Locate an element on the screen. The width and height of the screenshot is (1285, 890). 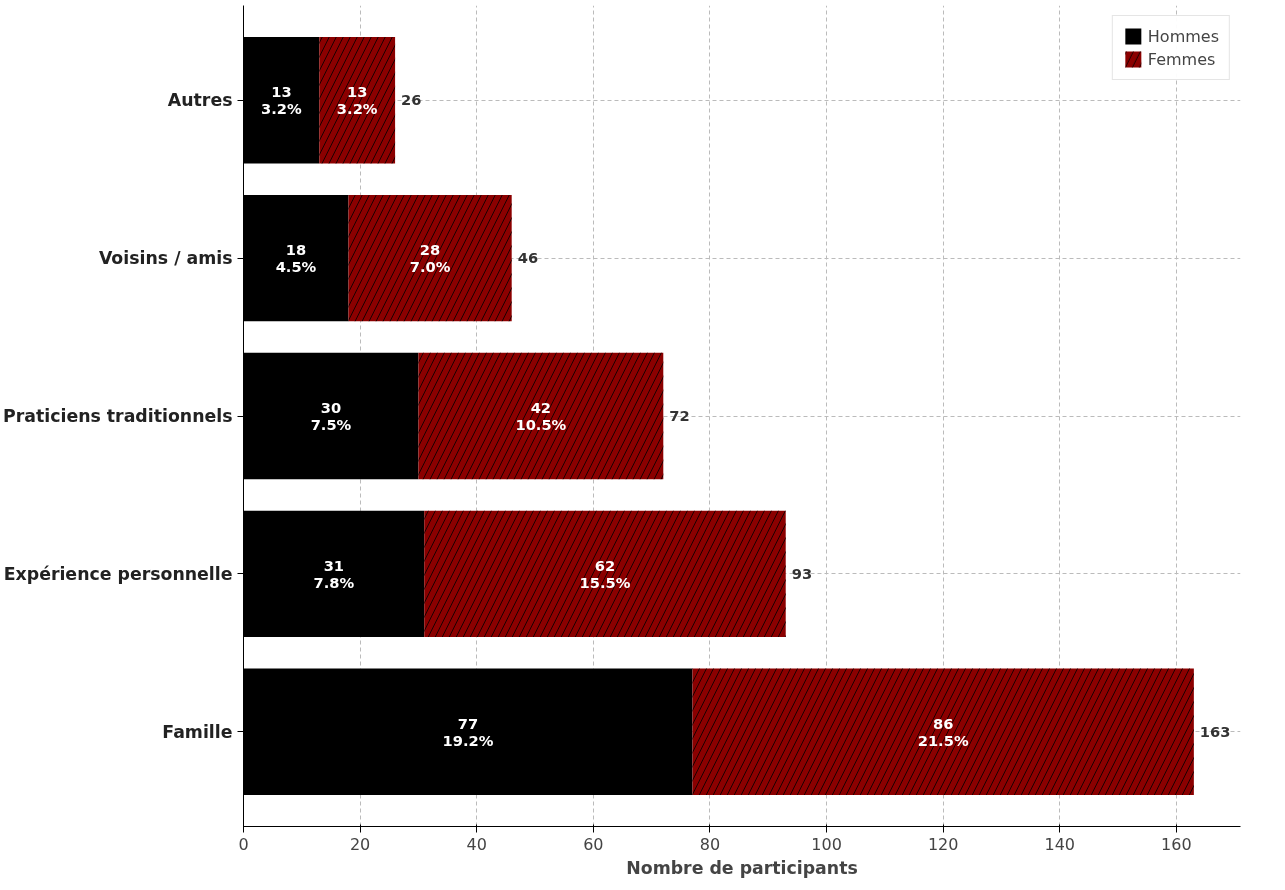
legend-label: Femmes is located at coordinates (1181, 59).